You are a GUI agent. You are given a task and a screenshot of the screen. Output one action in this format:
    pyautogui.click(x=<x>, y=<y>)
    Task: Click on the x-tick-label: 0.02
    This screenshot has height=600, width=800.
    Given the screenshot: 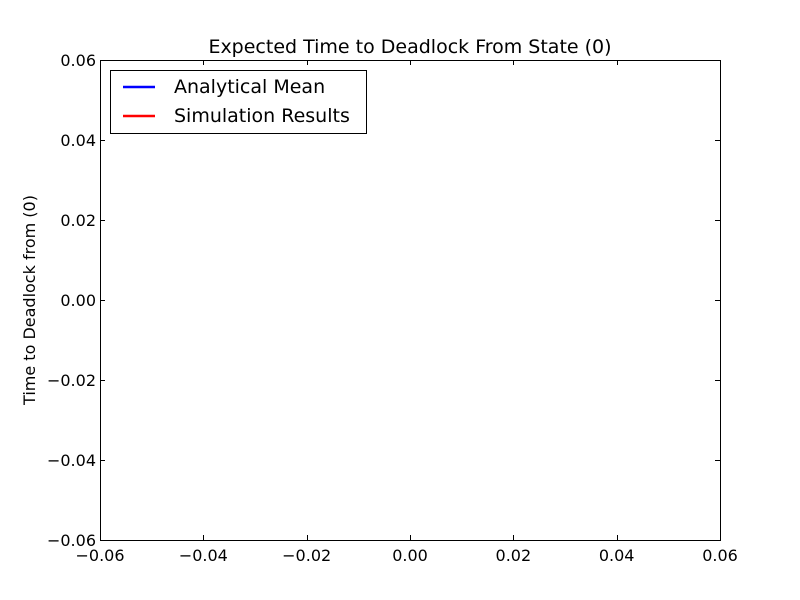 What is the action you would take?
    pyautogui.click(x=514, y=555)
    